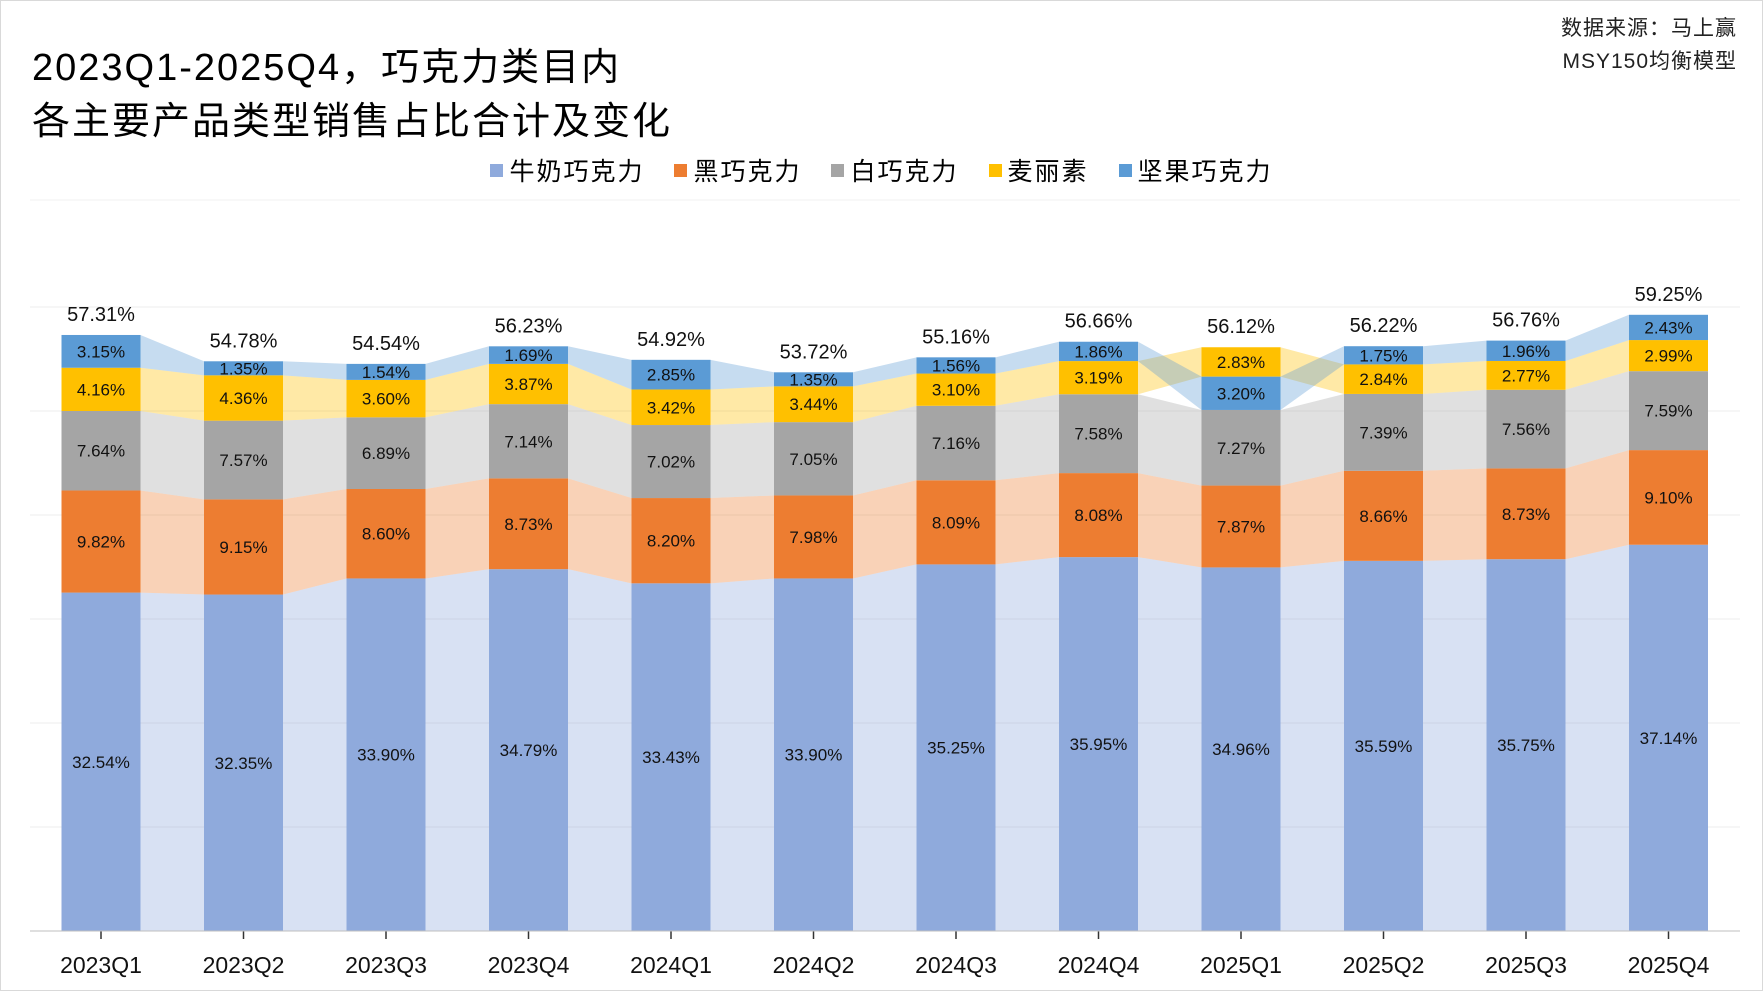 The height and width of the screenshot is (991, 1763). I want to click on data-label: 7.58%, so click(1098, 434).